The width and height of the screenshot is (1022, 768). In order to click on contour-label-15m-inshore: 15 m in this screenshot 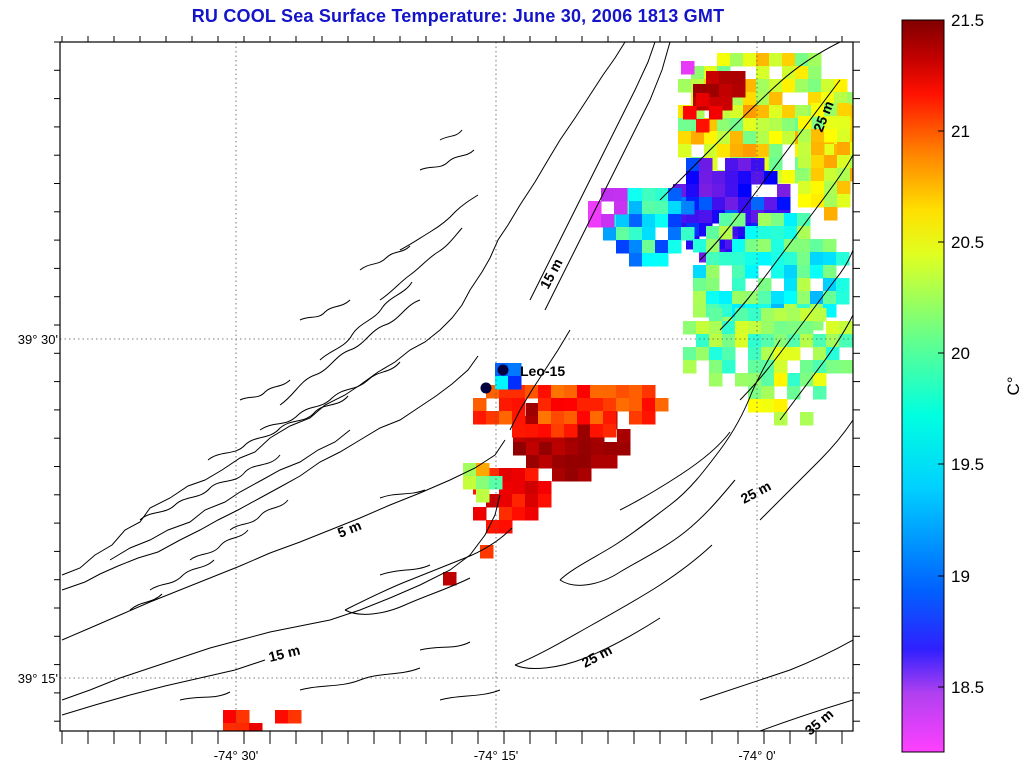, I will do `click(551, 274)`.